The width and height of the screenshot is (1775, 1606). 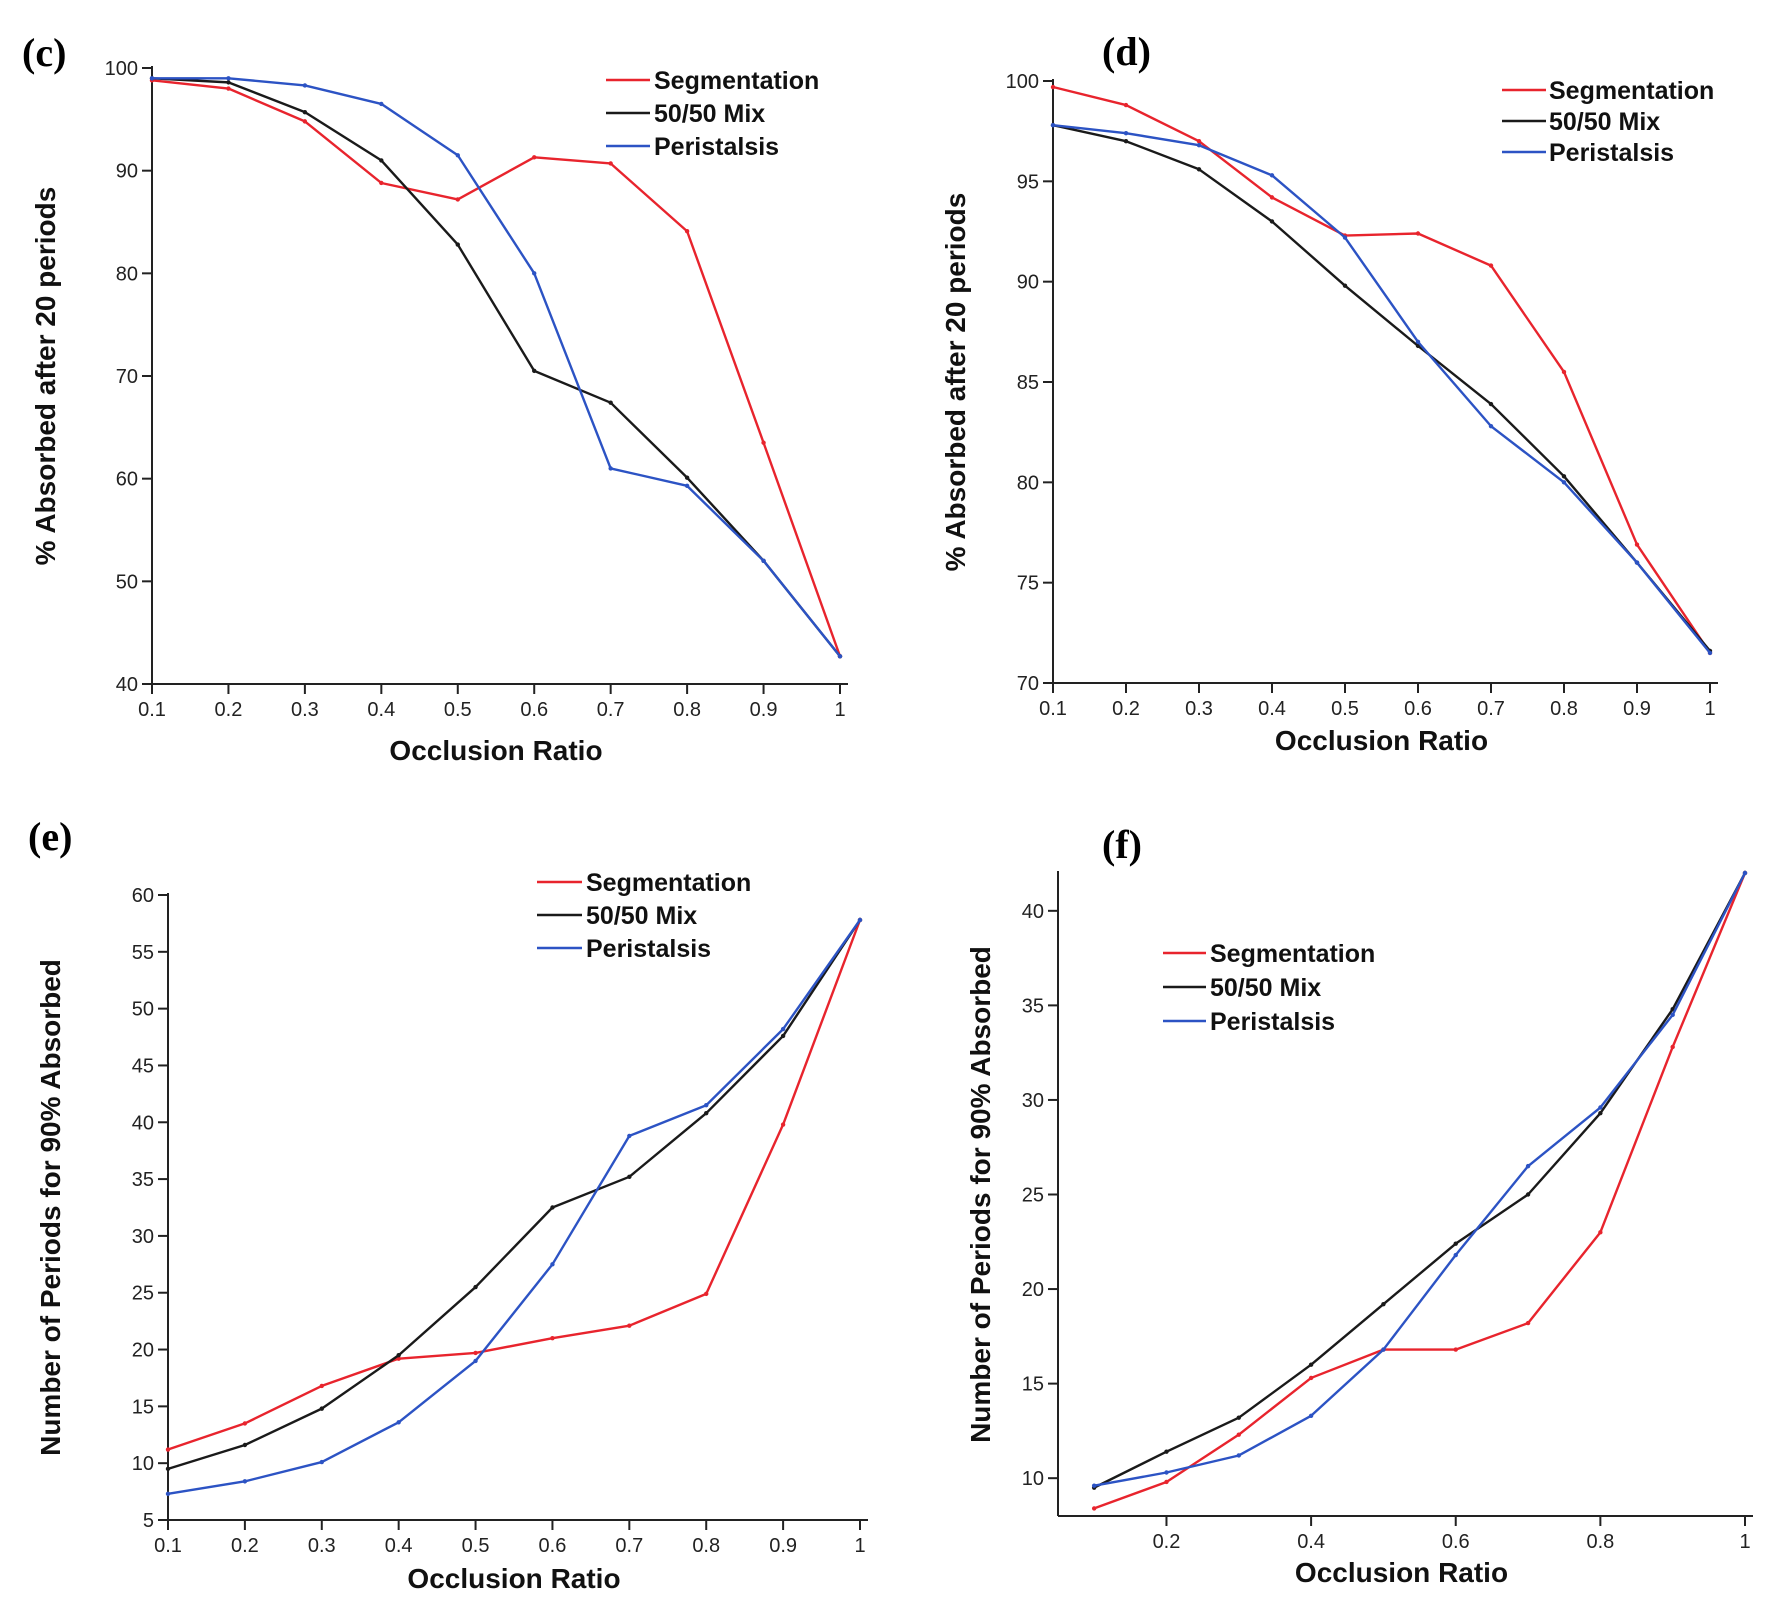 I want to click on y-tick-label: 95, so click(x=1028, y=182).